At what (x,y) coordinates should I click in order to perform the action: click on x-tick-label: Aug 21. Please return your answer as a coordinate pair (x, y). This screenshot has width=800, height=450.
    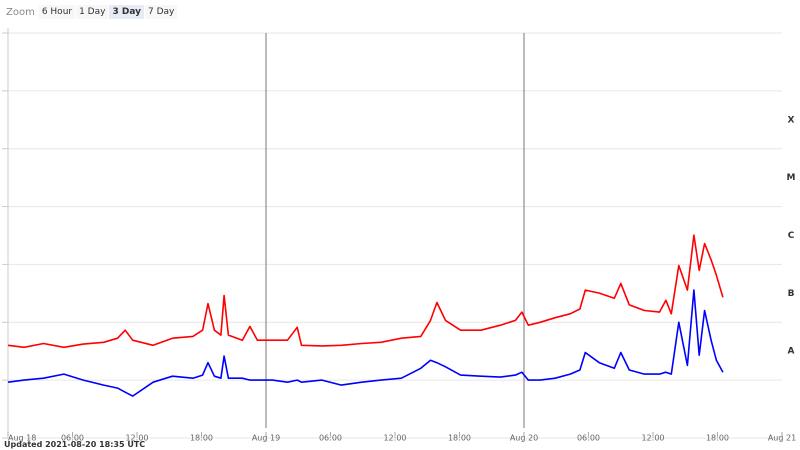
    Looking at the image, I should click on (782, 438).